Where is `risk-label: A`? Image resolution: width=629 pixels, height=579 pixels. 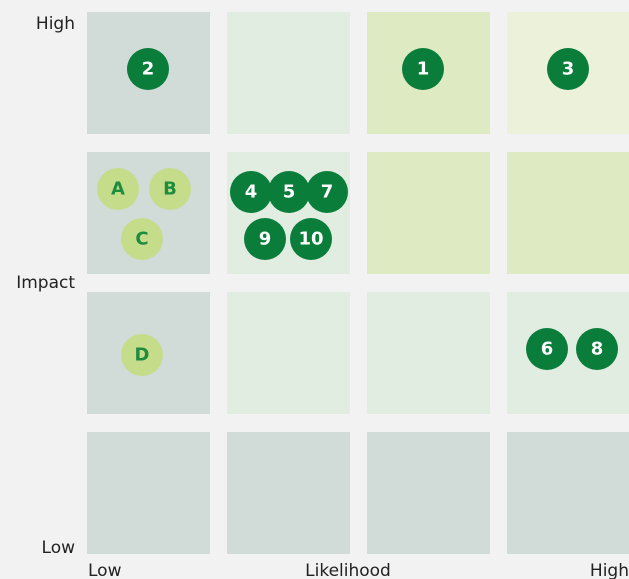 risk-label: A is located at coordinates (118, 189).